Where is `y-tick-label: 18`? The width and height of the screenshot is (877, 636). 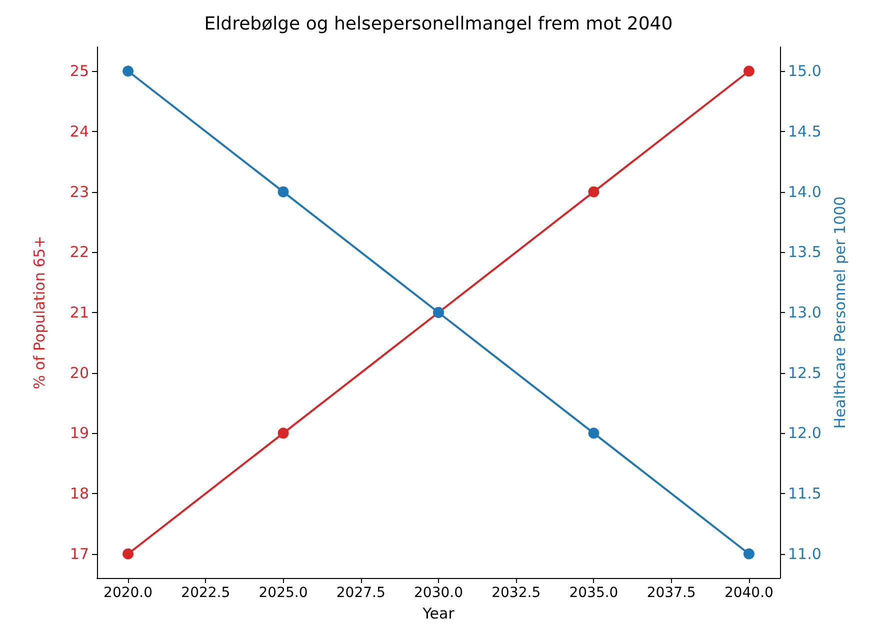
y-tick-label: 18 is located at coordinates (79, 493).